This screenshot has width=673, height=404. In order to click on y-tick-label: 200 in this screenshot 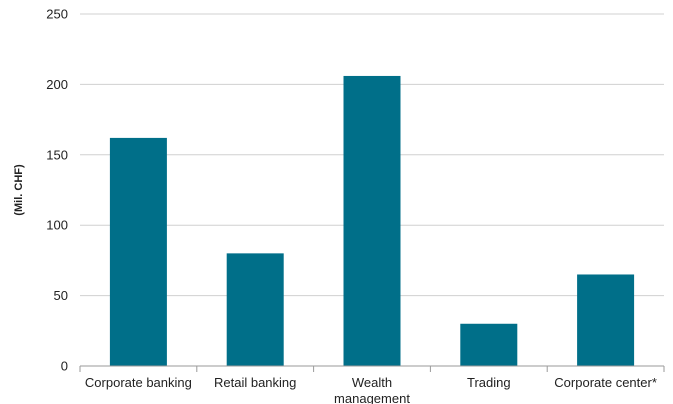, I will do `click(57, 84)`.